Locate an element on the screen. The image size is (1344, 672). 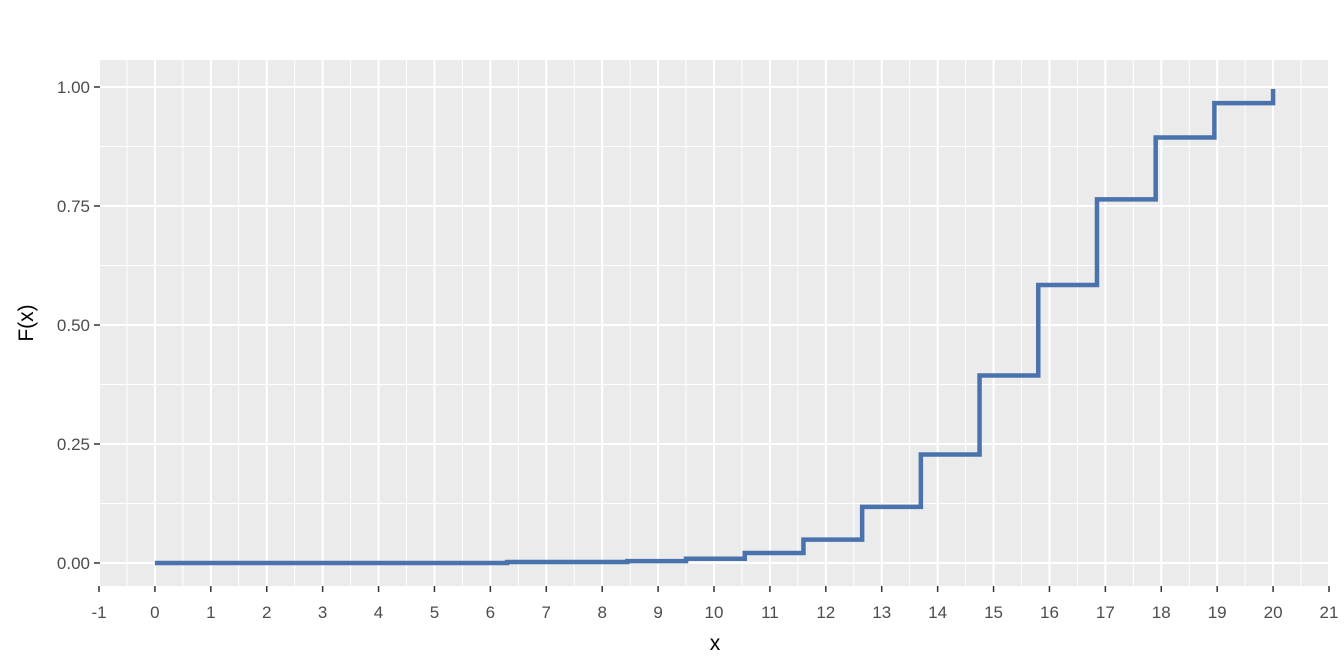
x-tick-label: 7 is located at coordinates (546, 612).